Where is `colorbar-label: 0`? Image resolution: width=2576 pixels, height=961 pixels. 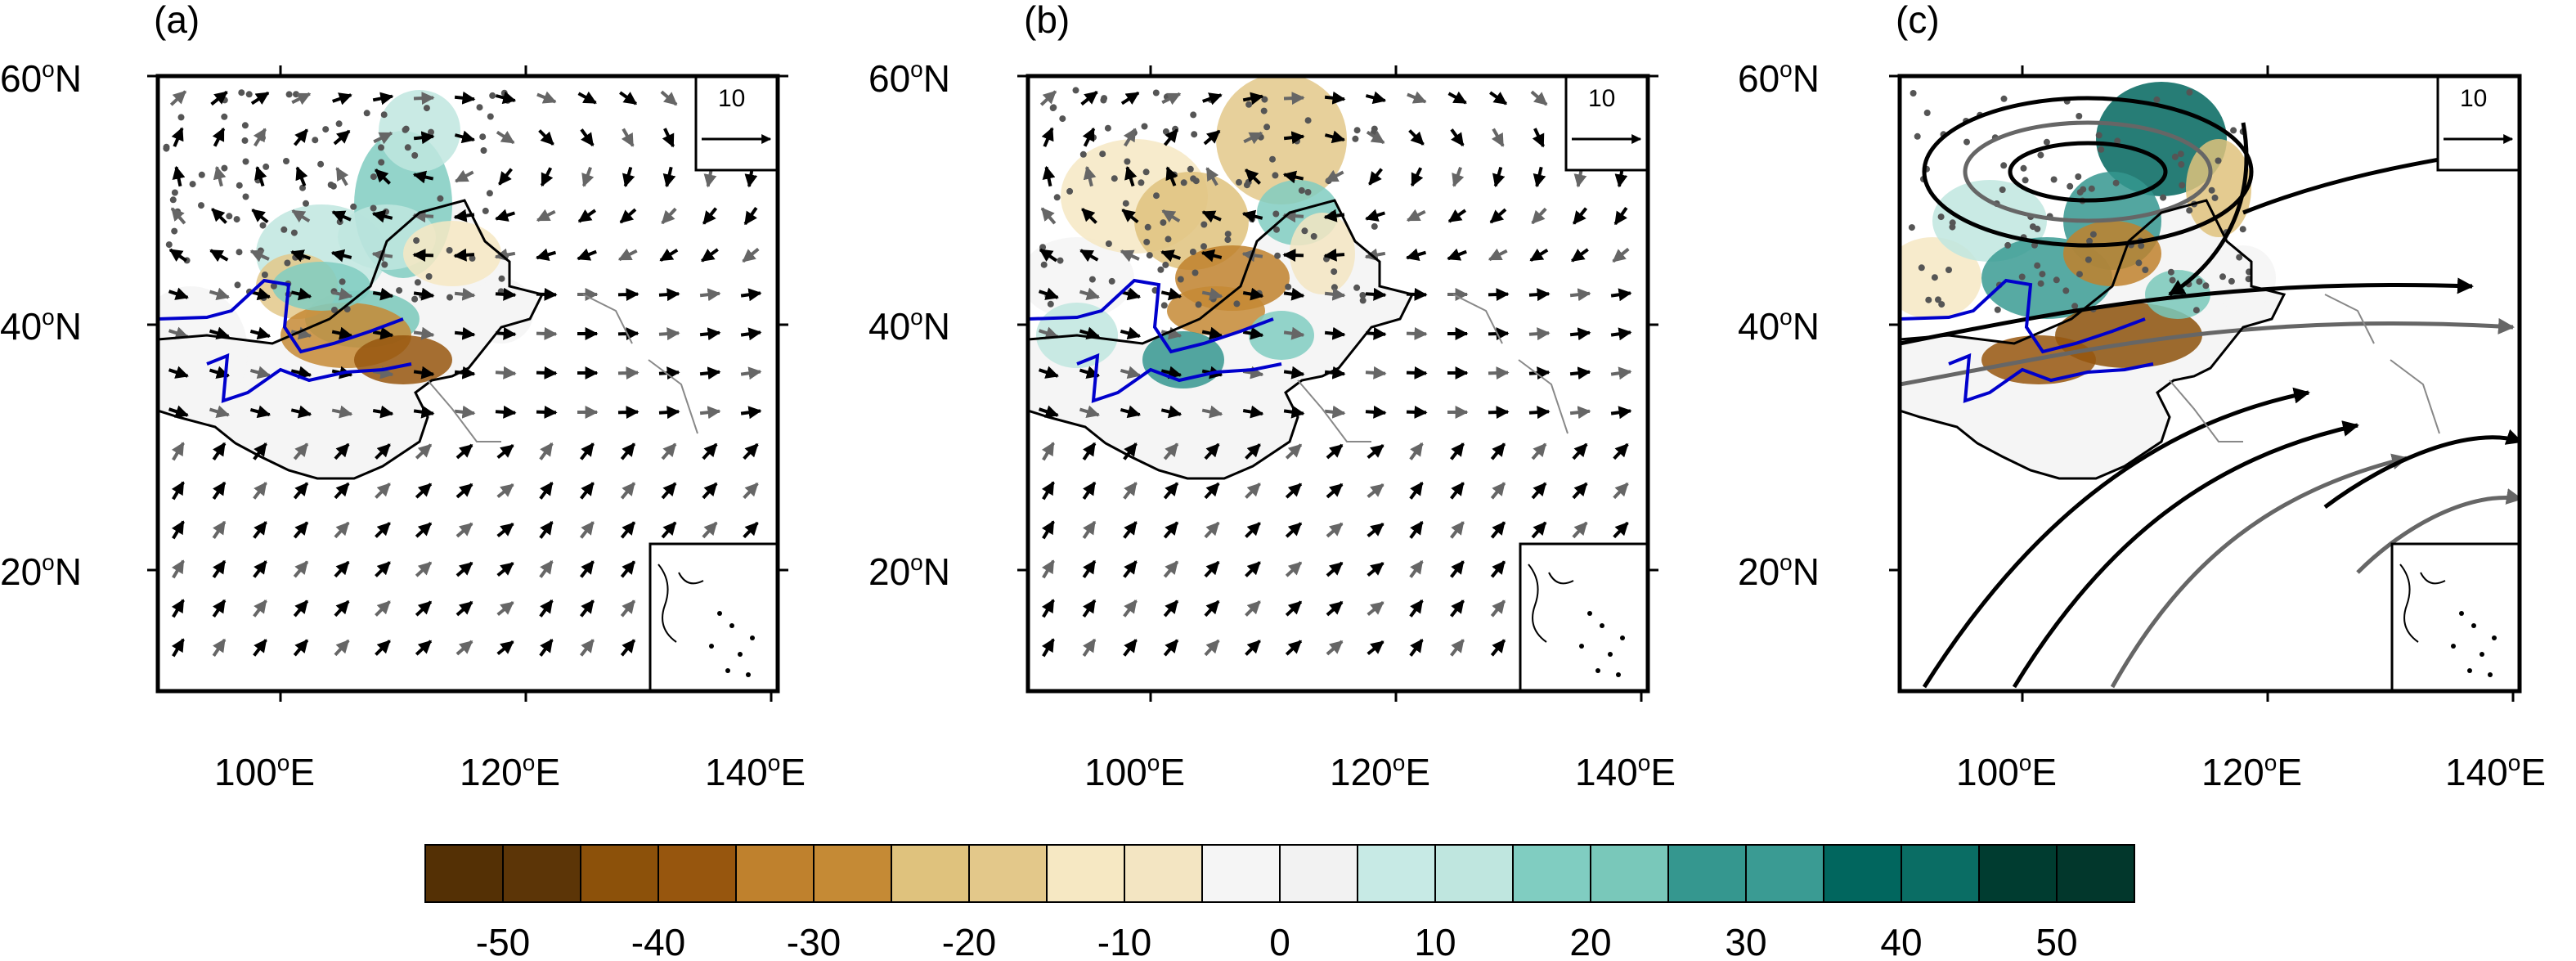
colorbar-label: 0 is located at coordinates (1279, 941).